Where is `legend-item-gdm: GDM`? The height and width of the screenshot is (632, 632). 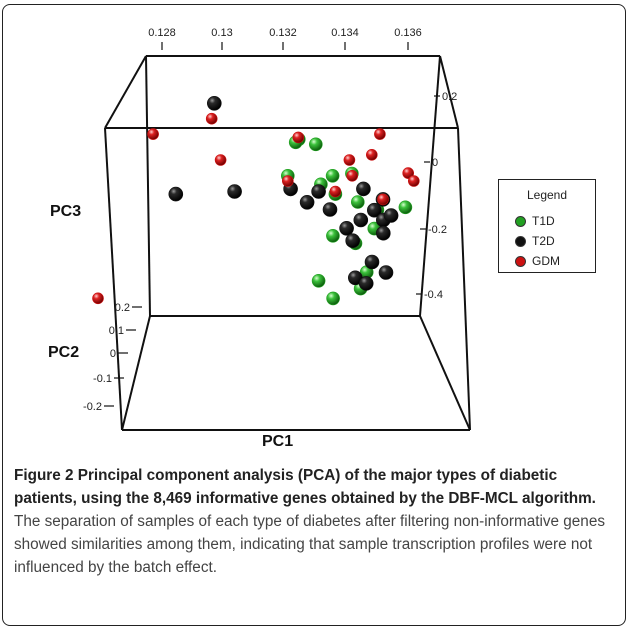 legend-item-gdm: GDM is located at coordinates (537, 261).